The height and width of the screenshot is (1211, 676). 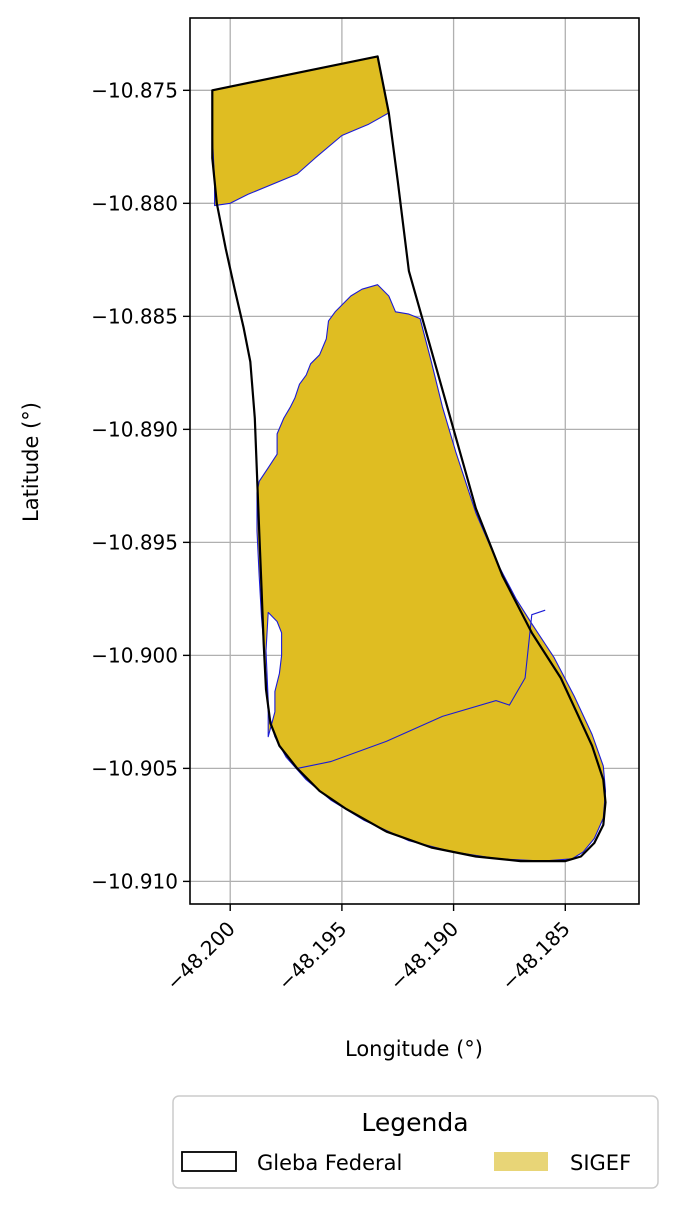 What do you see at coordinates (414, 1049) in the screenshot?
I see `x-axis-title: Longitude (°)` at bounding box center [414, 1049].